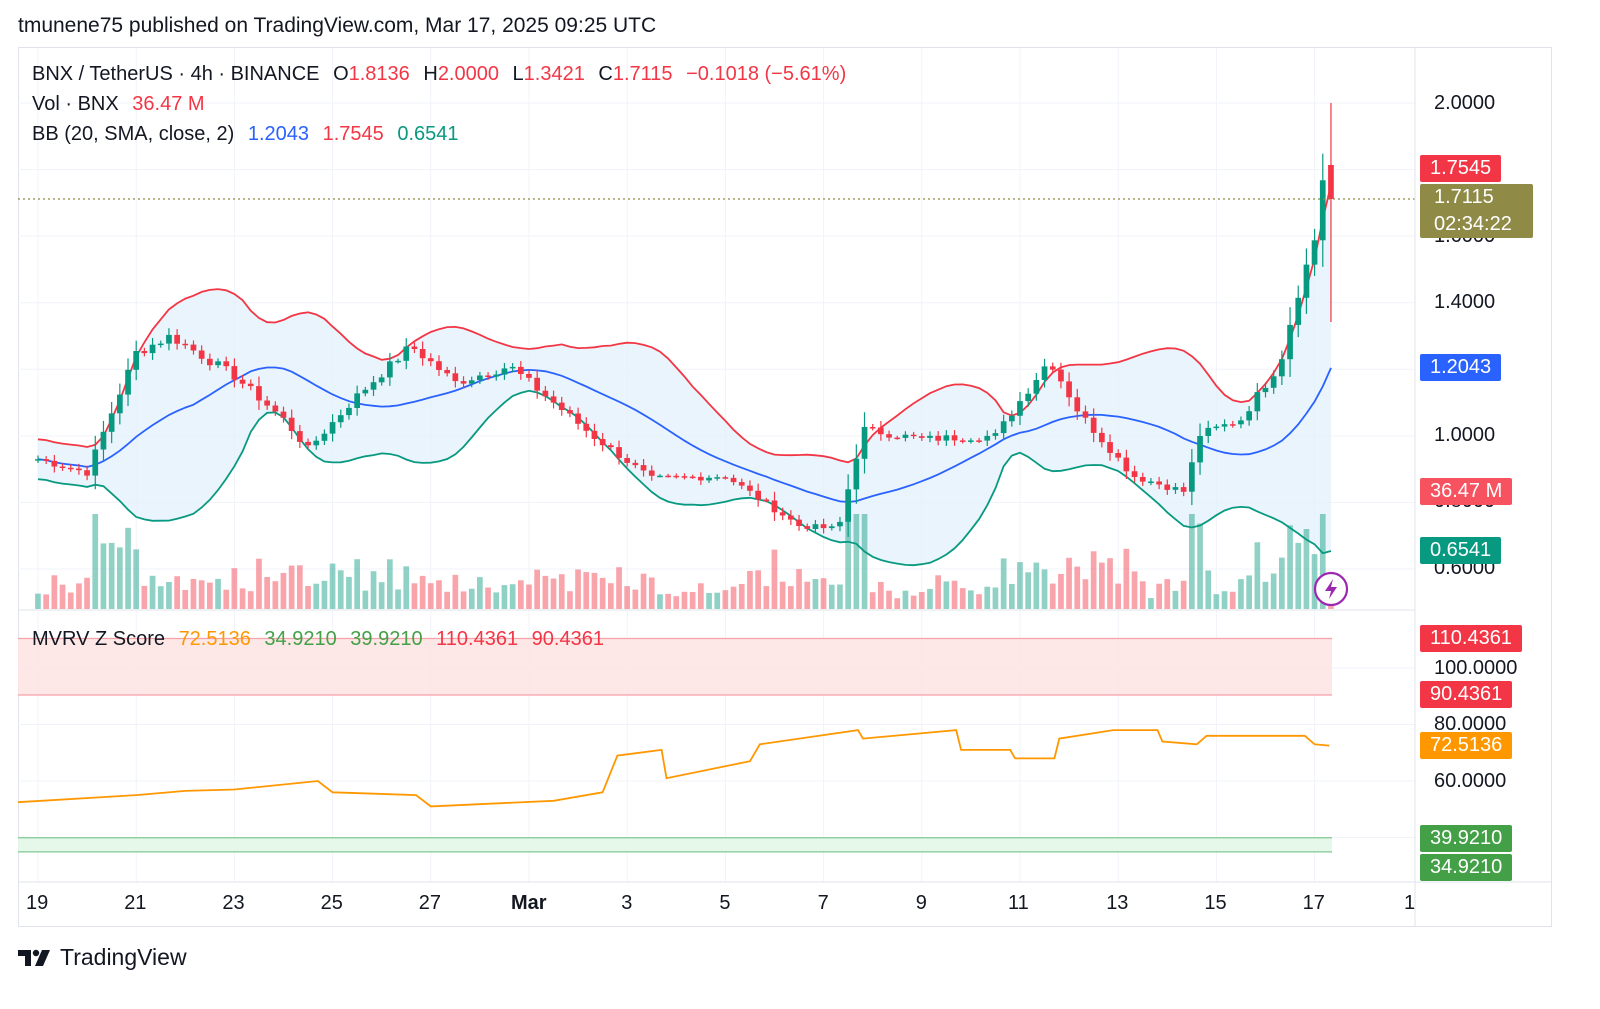 This screenshot has height=1009, width=1600. I want to click on time-axis-label: 3, so click(627, 903).